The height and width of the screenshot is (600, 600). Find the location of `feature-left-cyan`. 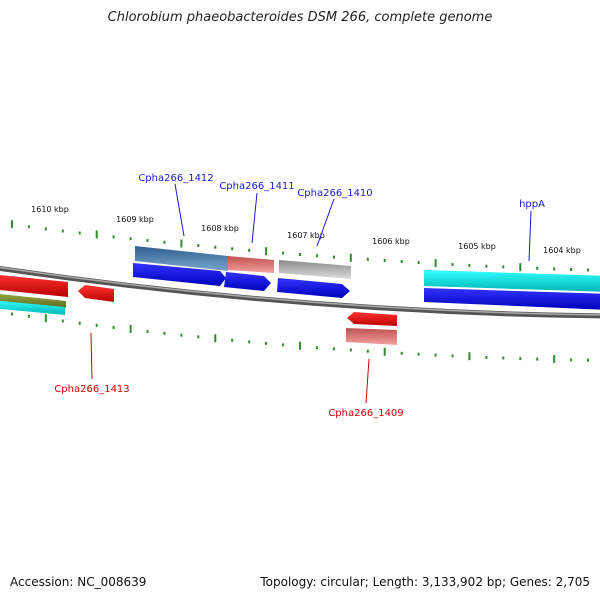

feature-left-cyan is located at coordinates (32, 307).